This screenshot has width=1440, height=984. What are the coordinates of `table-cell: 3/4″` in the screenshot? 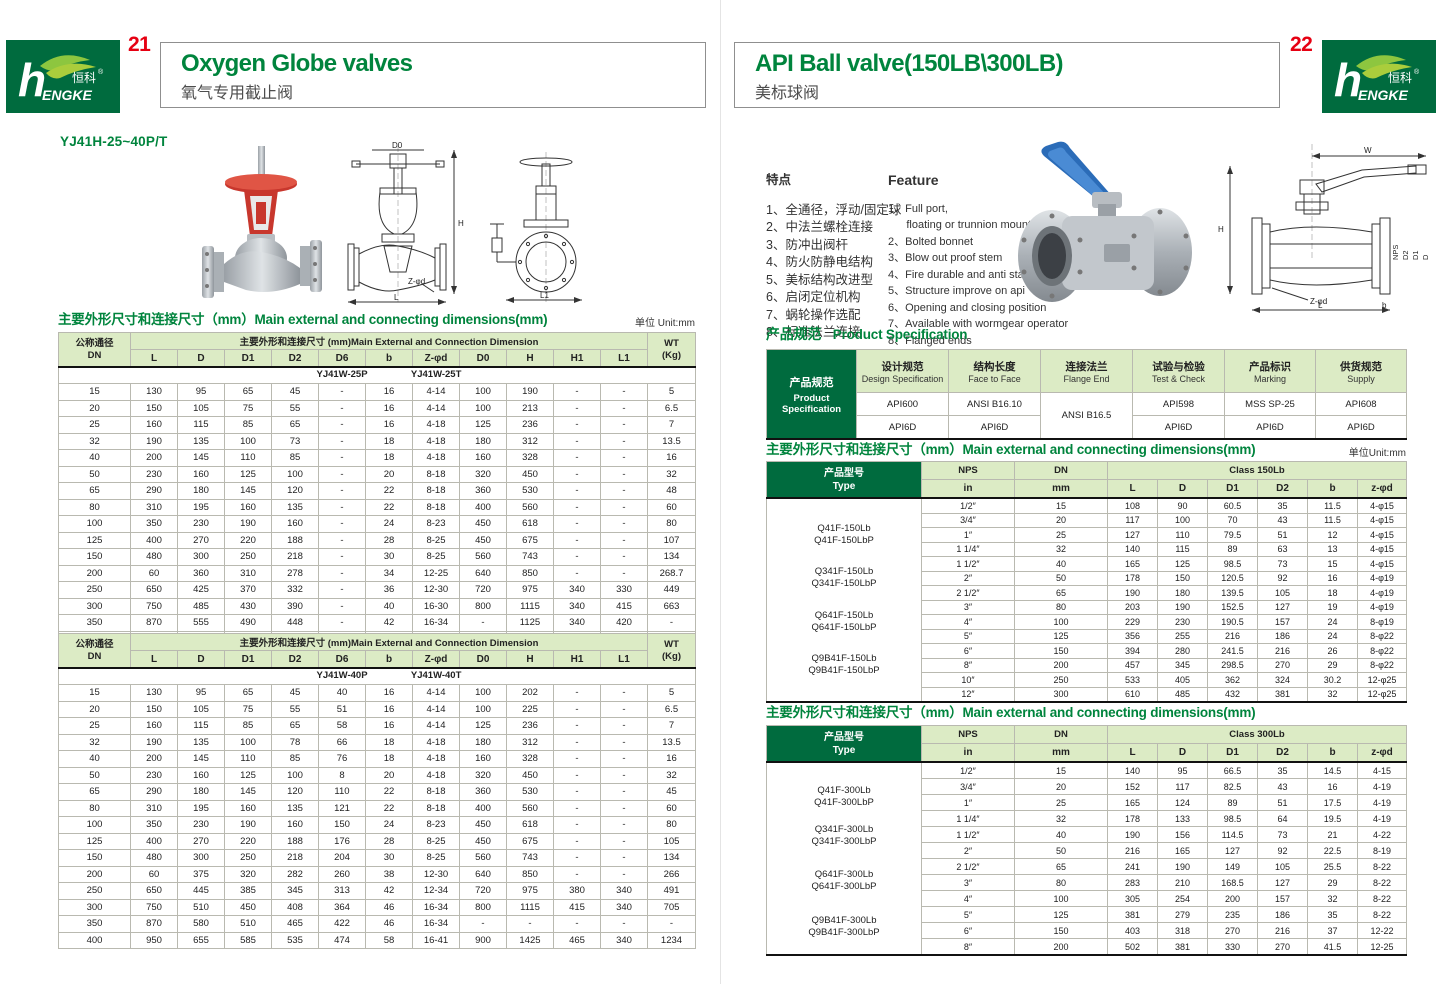 It's located at (968, 520).